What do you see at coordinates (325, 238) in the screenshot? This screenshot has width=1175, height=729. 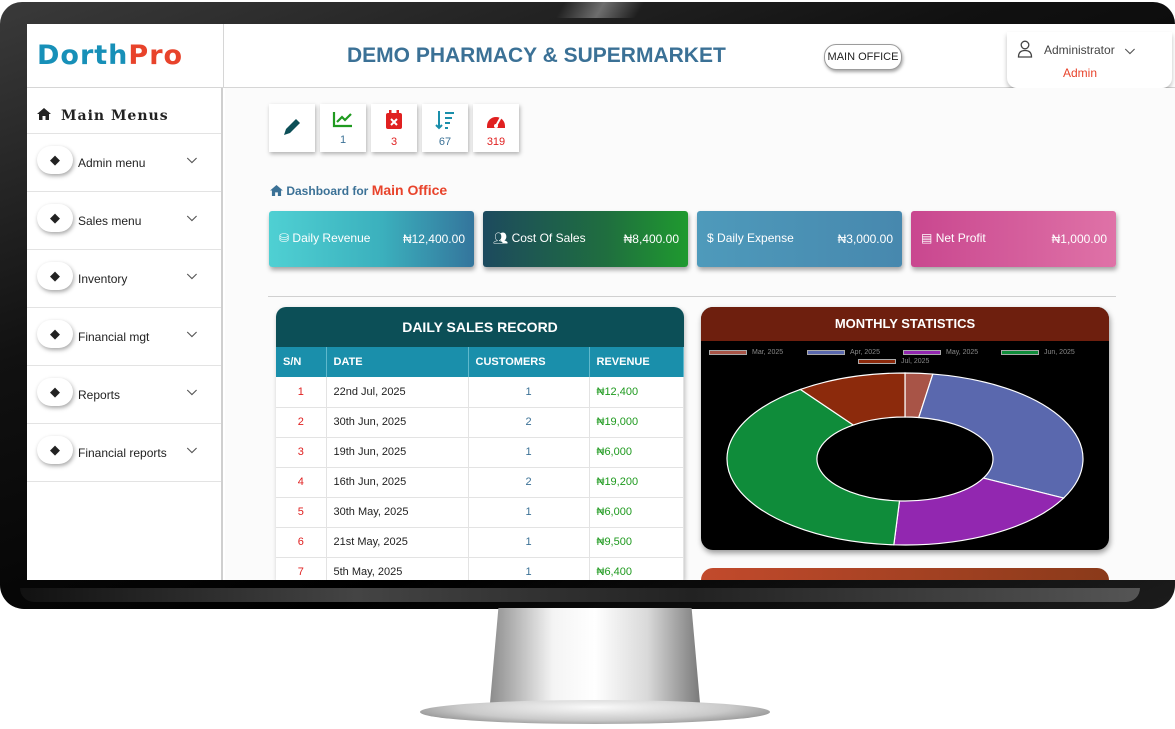 I see `stat-card-label: ⛁ Daily Revenue` at bounding box center [325, 238].